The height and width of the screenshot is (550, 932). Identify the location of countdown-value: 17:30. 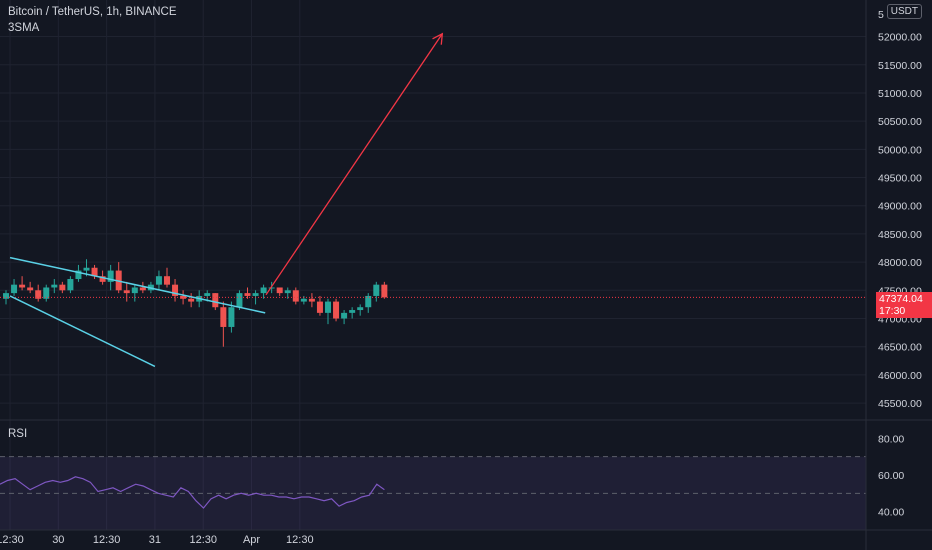
(892, 311).